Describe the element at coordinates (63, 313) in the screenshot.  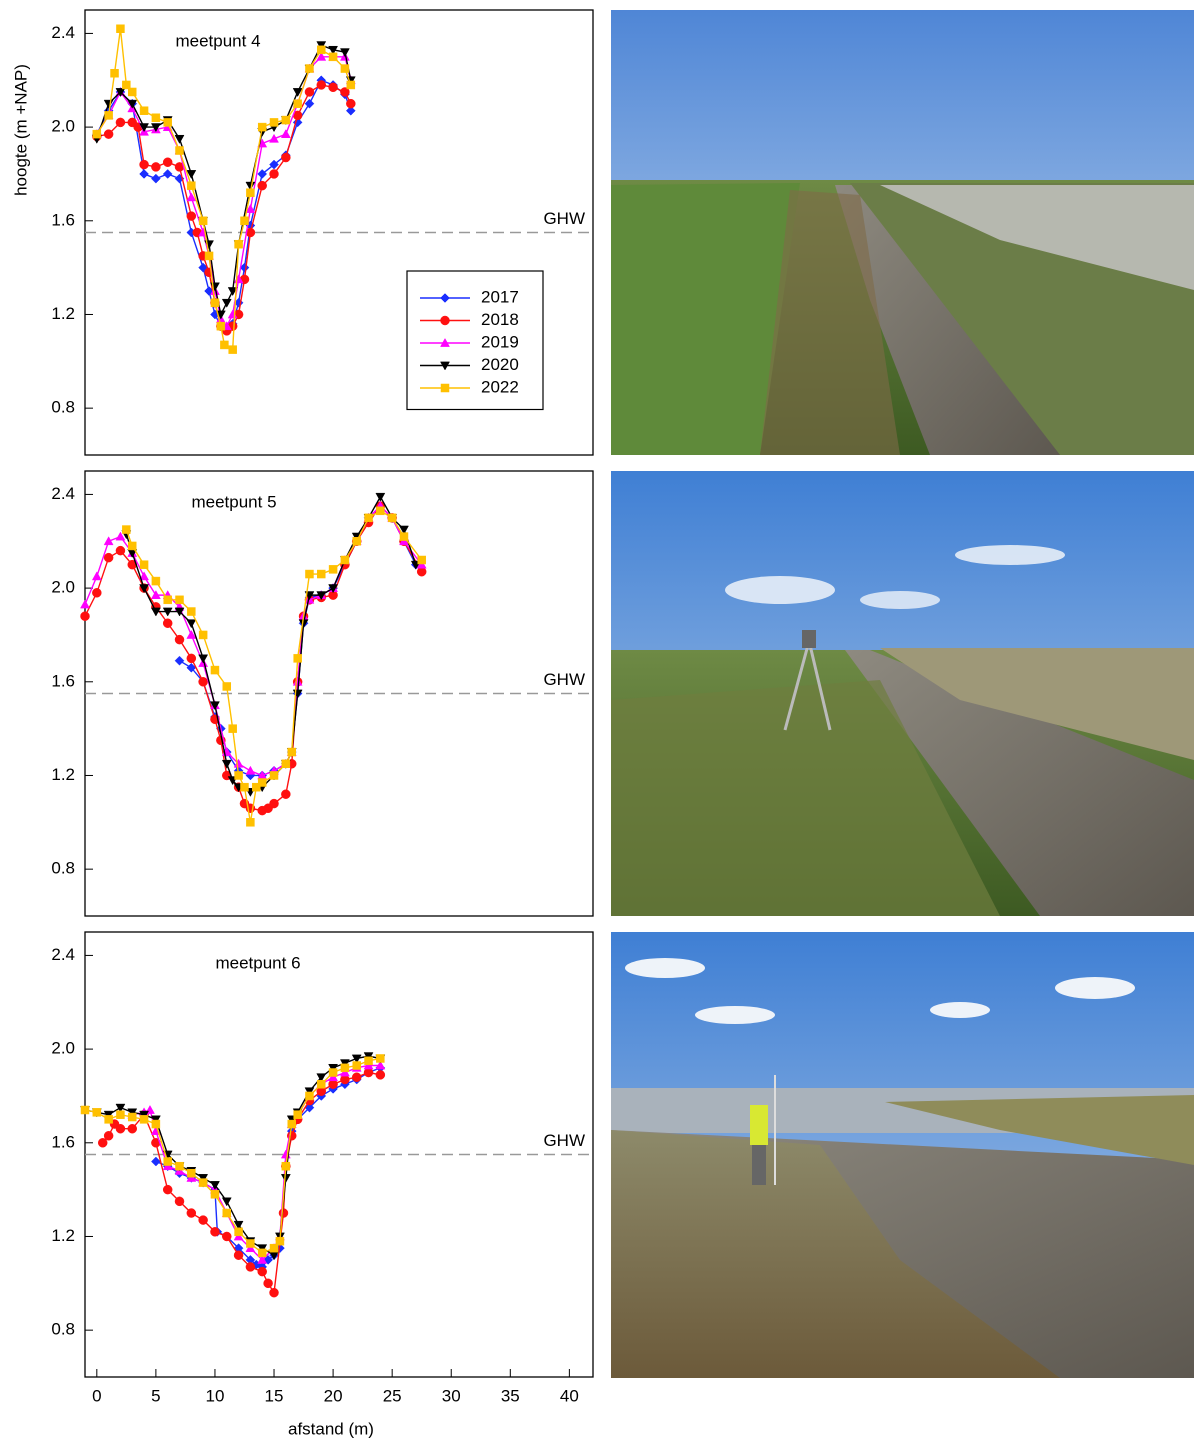
I see `y-tick-label: 1.2` at that location.